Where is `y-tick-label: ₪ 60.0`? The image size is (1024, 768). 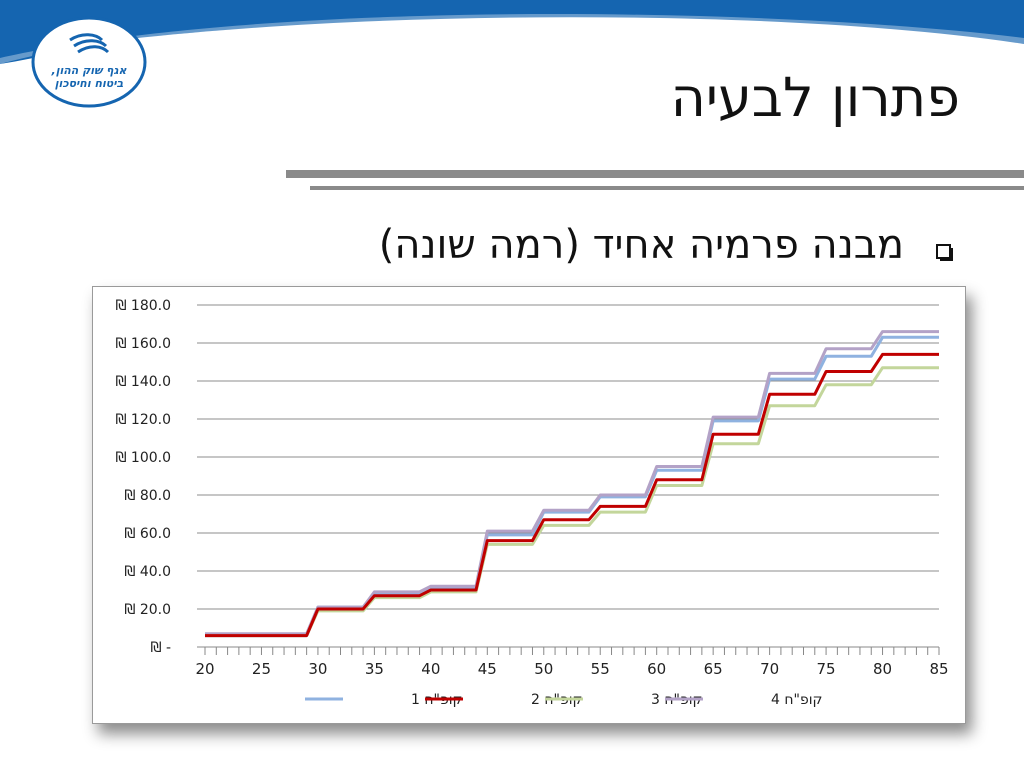
y-tick-label: ₪ 60.0 is located at coordinates (147, 534).